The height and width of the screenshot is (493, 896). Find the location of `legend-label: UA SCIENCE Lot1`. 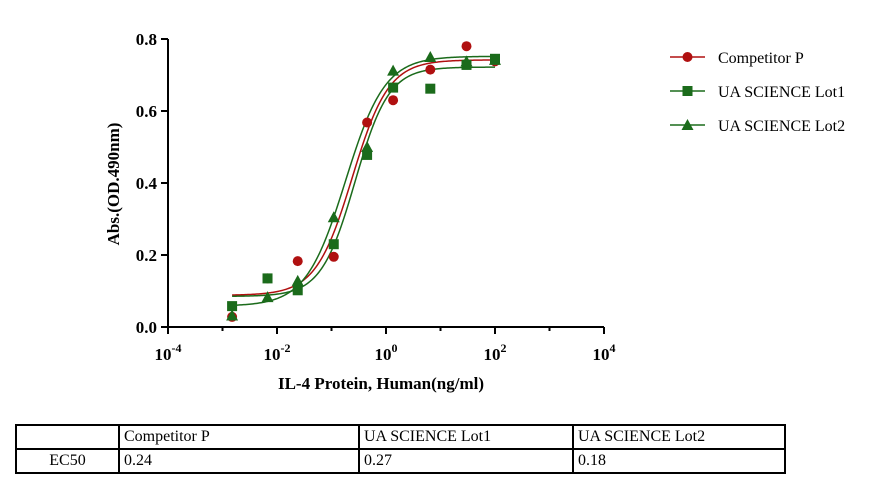

legend-label: UA SCIENCE Lot1 is located at coordinates (781, 92).